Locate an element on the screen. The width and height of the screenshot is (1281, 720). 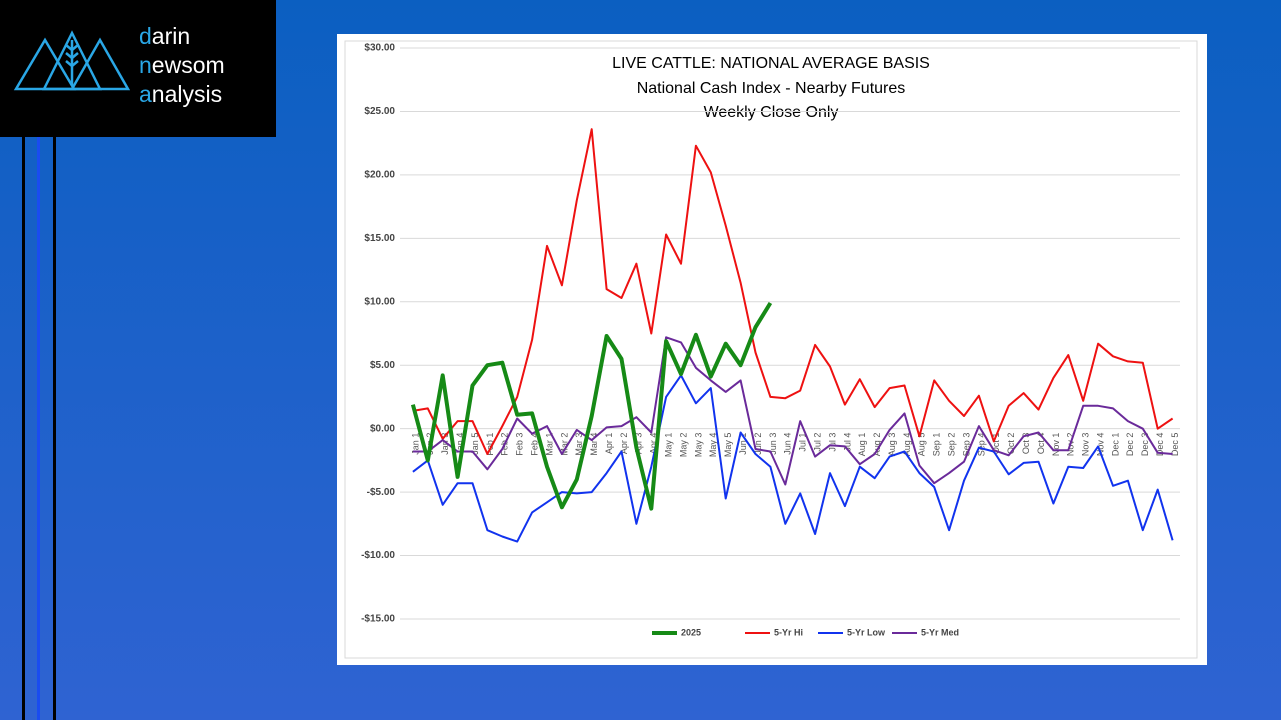
logo-mark is located at coordinates (72, 60).